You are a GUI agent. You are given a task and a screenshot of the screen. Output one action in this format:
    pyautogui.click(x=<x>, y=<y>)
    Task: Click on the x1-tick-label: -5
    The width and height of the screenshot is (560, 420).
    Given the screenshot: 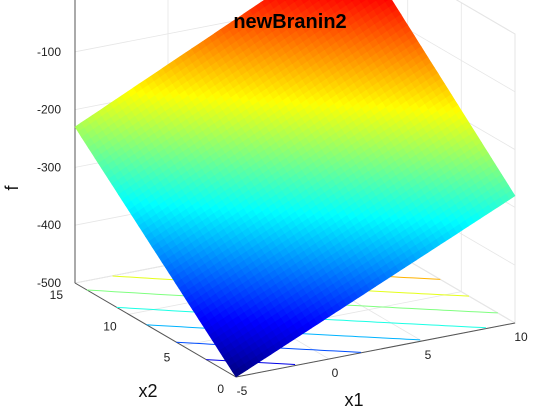 What is the action you would take?
    pyautogui.click(x=242, y=391)
    